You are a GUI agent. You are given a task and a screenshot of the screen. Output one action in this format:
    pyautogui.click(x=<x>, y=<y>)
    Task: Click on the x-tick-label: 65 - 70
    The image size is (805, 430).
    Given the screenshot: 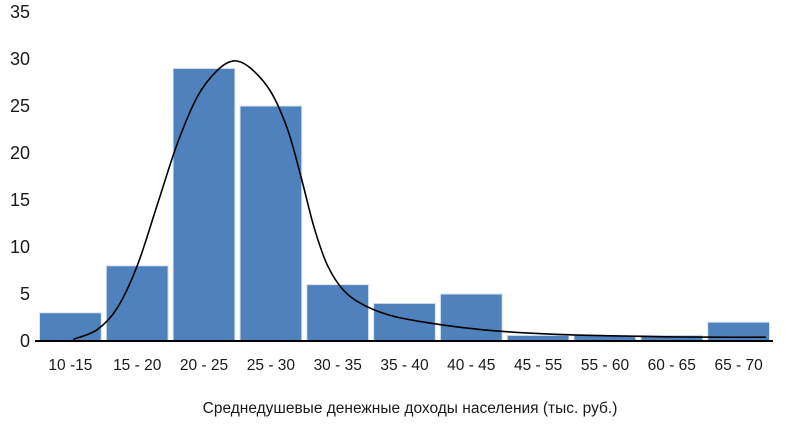 What is the action you would take?
    pyautogui.click(x=738, y=365)
    